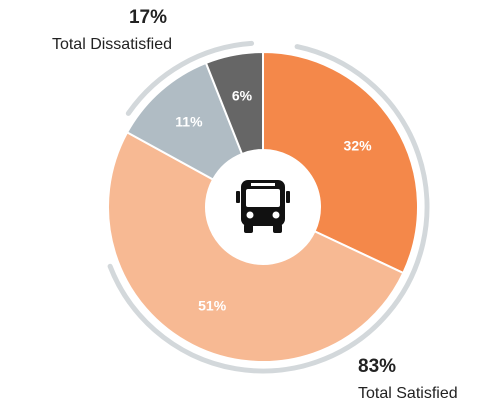  I want to click on bus-sign, so click(263, 184).